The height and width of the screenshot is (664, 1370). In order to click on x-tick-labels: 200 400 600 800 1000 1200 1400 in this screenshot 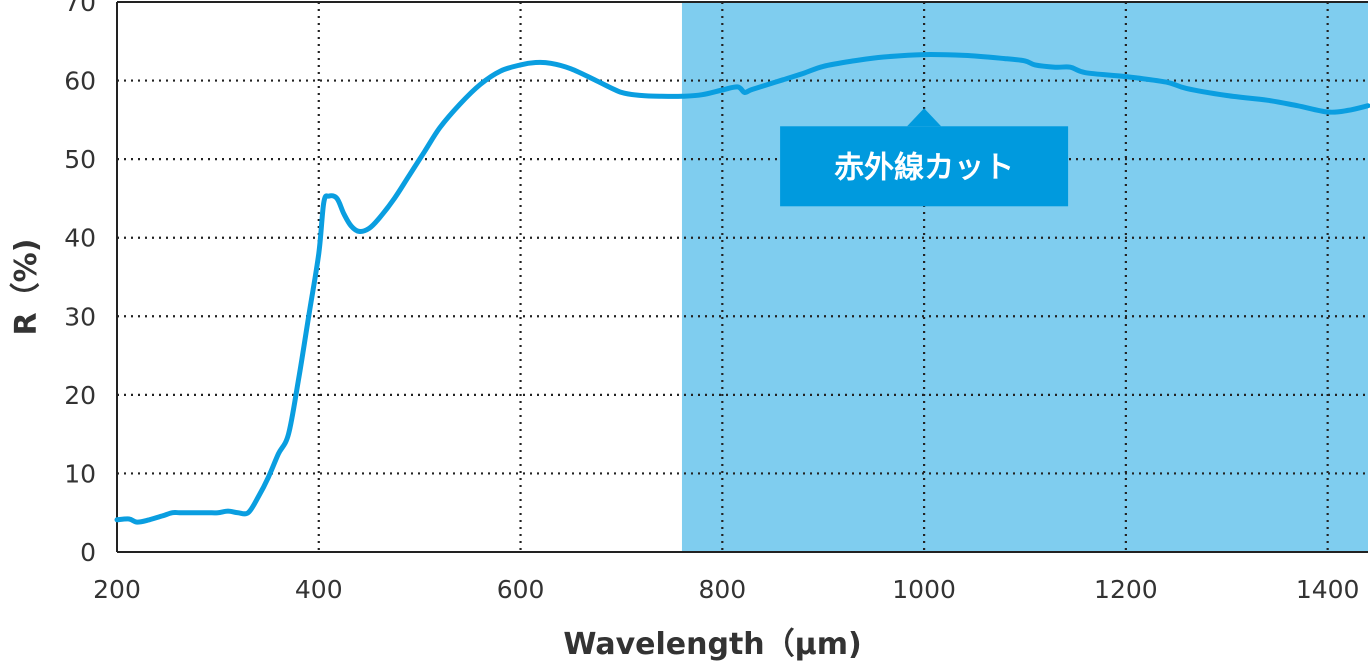, I will do `click(726, 589)`.